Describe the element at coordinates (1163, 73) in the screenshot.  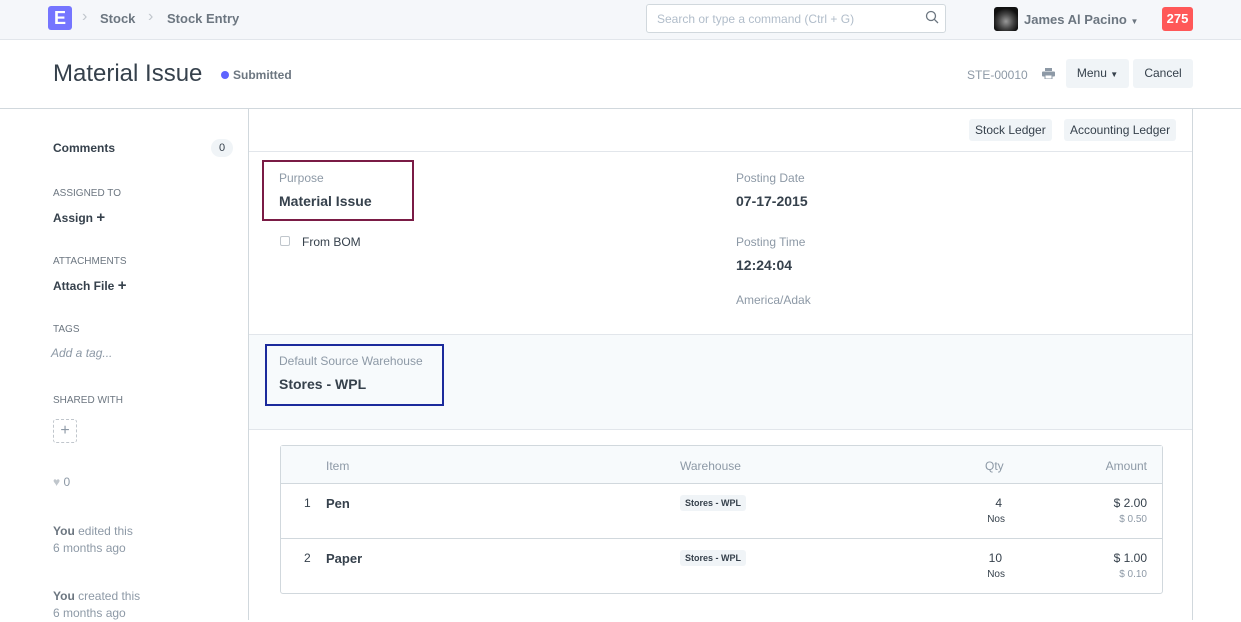
I see `cancel-button: Cancel` at that location.